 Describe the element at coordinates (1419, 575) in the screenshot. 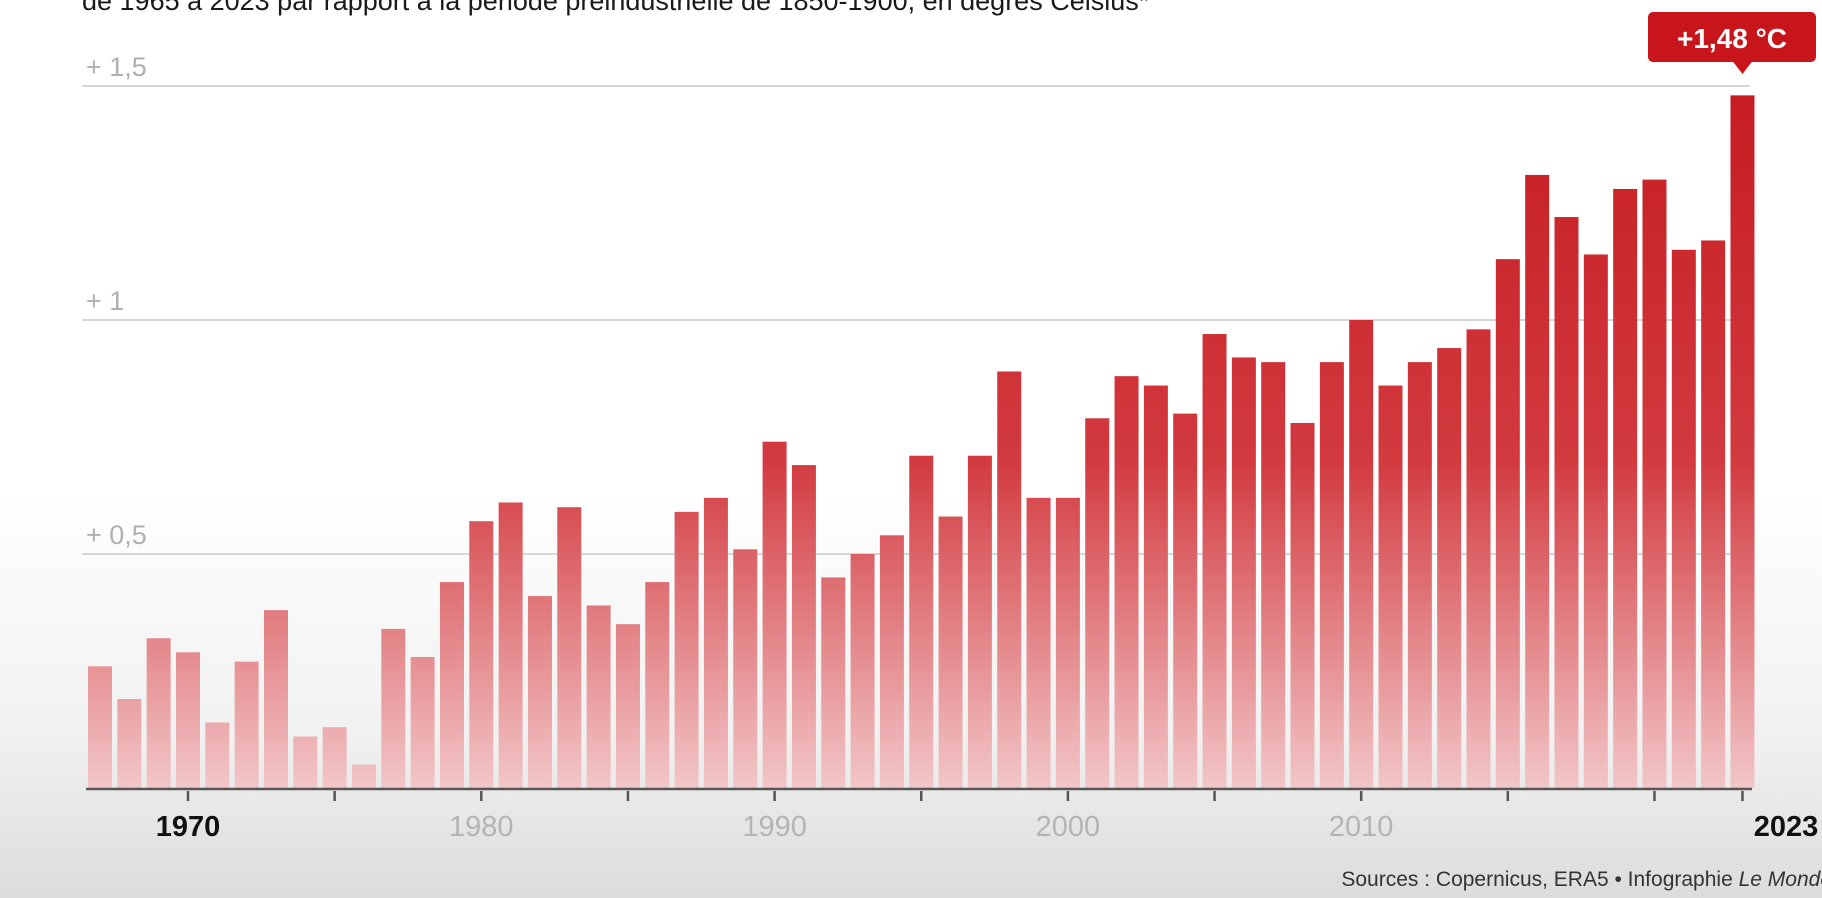

I see `bar-2012` at that location.